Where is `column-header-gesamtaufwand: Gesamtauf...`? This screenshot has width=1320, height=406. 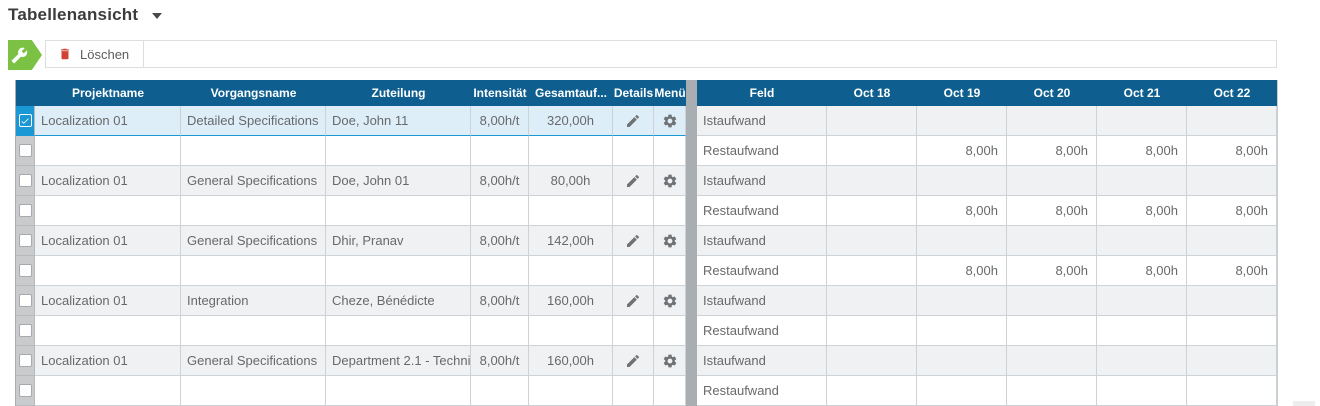 column-header-gesamtaufwand: Gesamtauf... is located at coordinates (571, 93).